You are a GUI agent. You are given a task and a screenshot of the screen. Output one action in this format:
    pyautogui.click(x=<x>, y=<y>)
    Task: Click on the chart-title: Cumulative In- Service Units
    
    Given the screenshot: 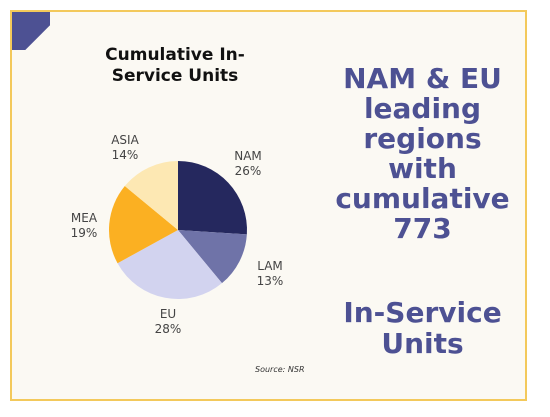 What is the action you would take?
    pyautogui.click(x=175, y=66)
    